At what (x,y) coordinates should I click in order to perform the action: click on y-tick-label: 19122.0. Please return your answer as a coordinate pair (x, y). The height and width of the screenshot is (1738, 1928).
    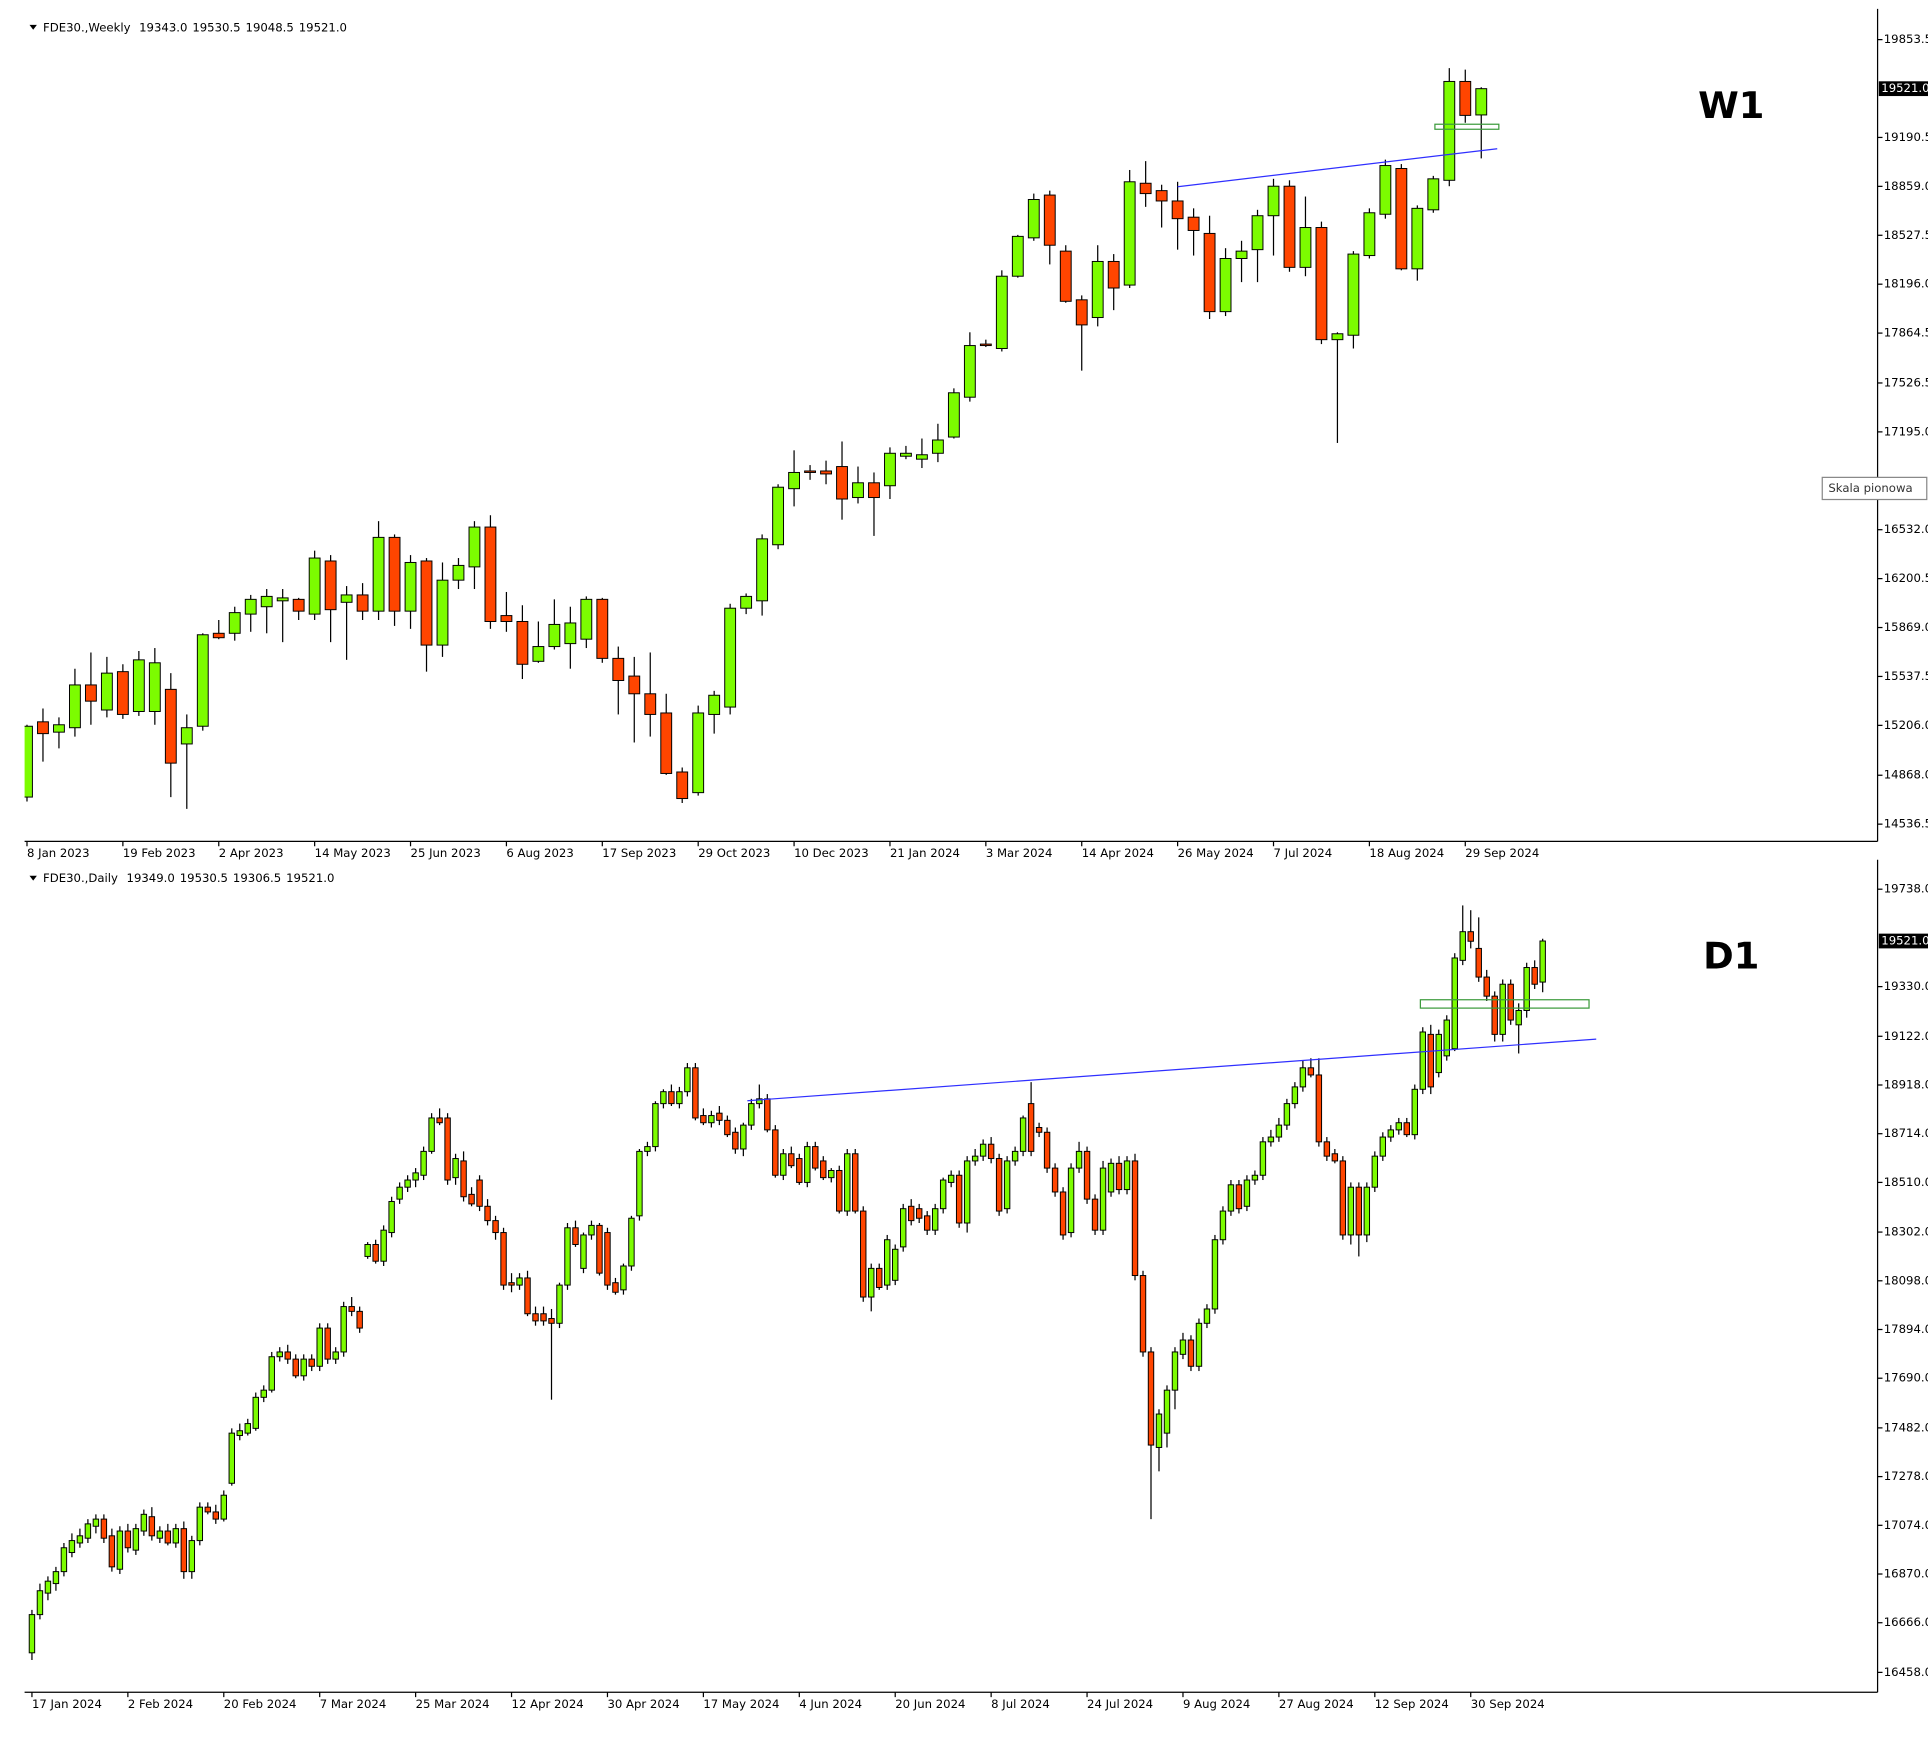
    Looking at the image, I should click on (1906, 1036).